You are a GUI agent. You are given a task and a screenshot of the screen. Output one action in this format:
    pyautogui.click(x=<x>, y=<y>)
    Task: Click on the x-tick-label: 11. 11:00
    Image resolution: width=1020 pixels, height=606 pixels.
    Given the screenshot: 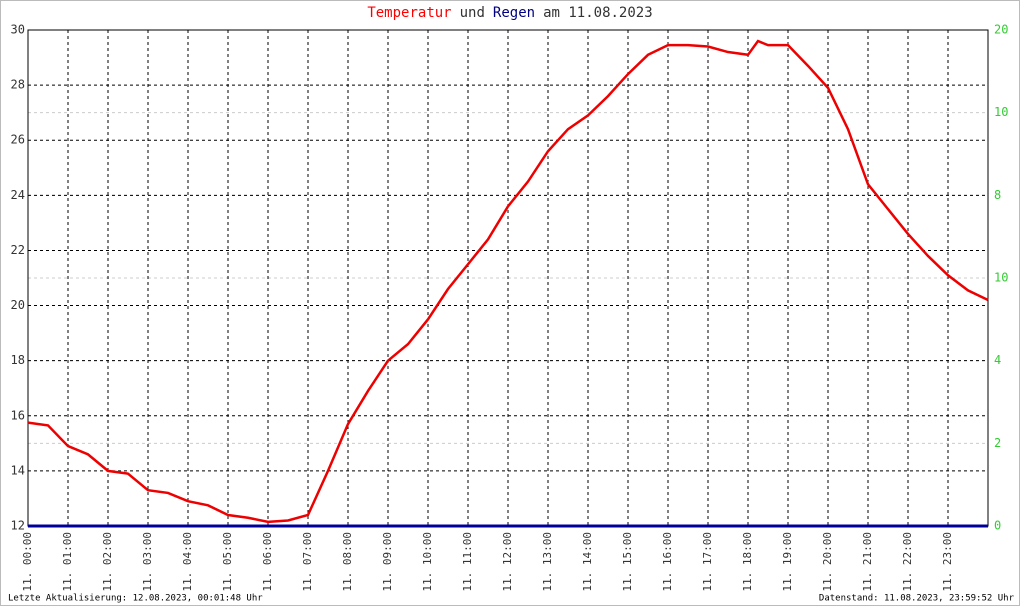 What is the action you would take?
    pyautogui.click(x=467, y=562)
    